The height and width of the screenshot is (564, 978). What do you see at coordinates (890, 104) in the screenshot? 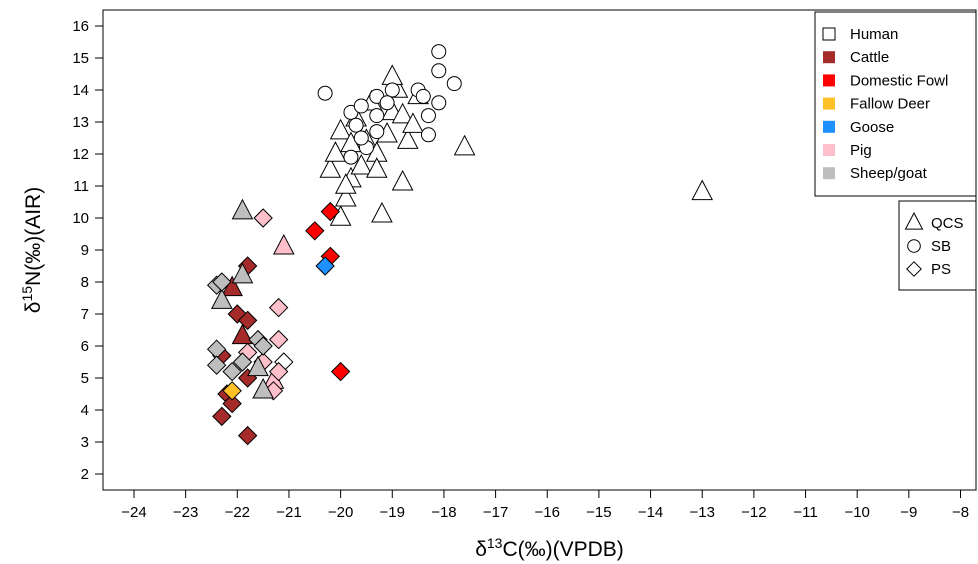
I see `species-legend-label: Fallow Deer` at bounding box center [890, 104].